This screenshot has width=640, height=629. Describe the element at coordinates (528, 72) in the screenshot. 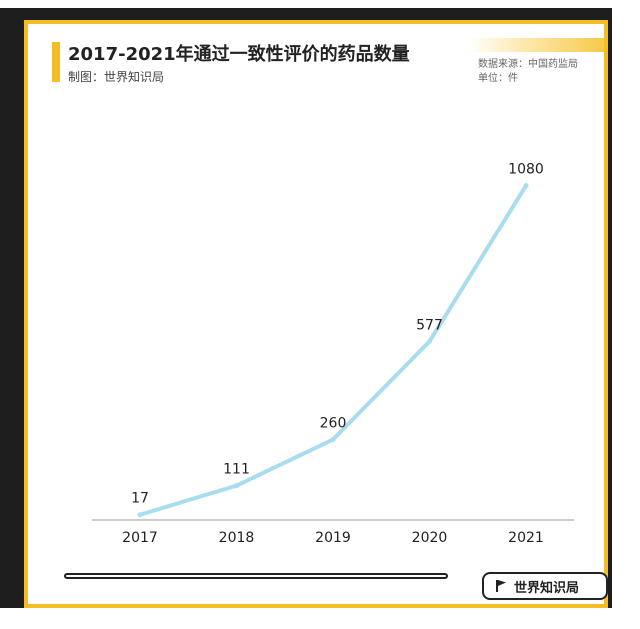

I see `source-note: 数据来源：中国药监局 单位：件` at that location.